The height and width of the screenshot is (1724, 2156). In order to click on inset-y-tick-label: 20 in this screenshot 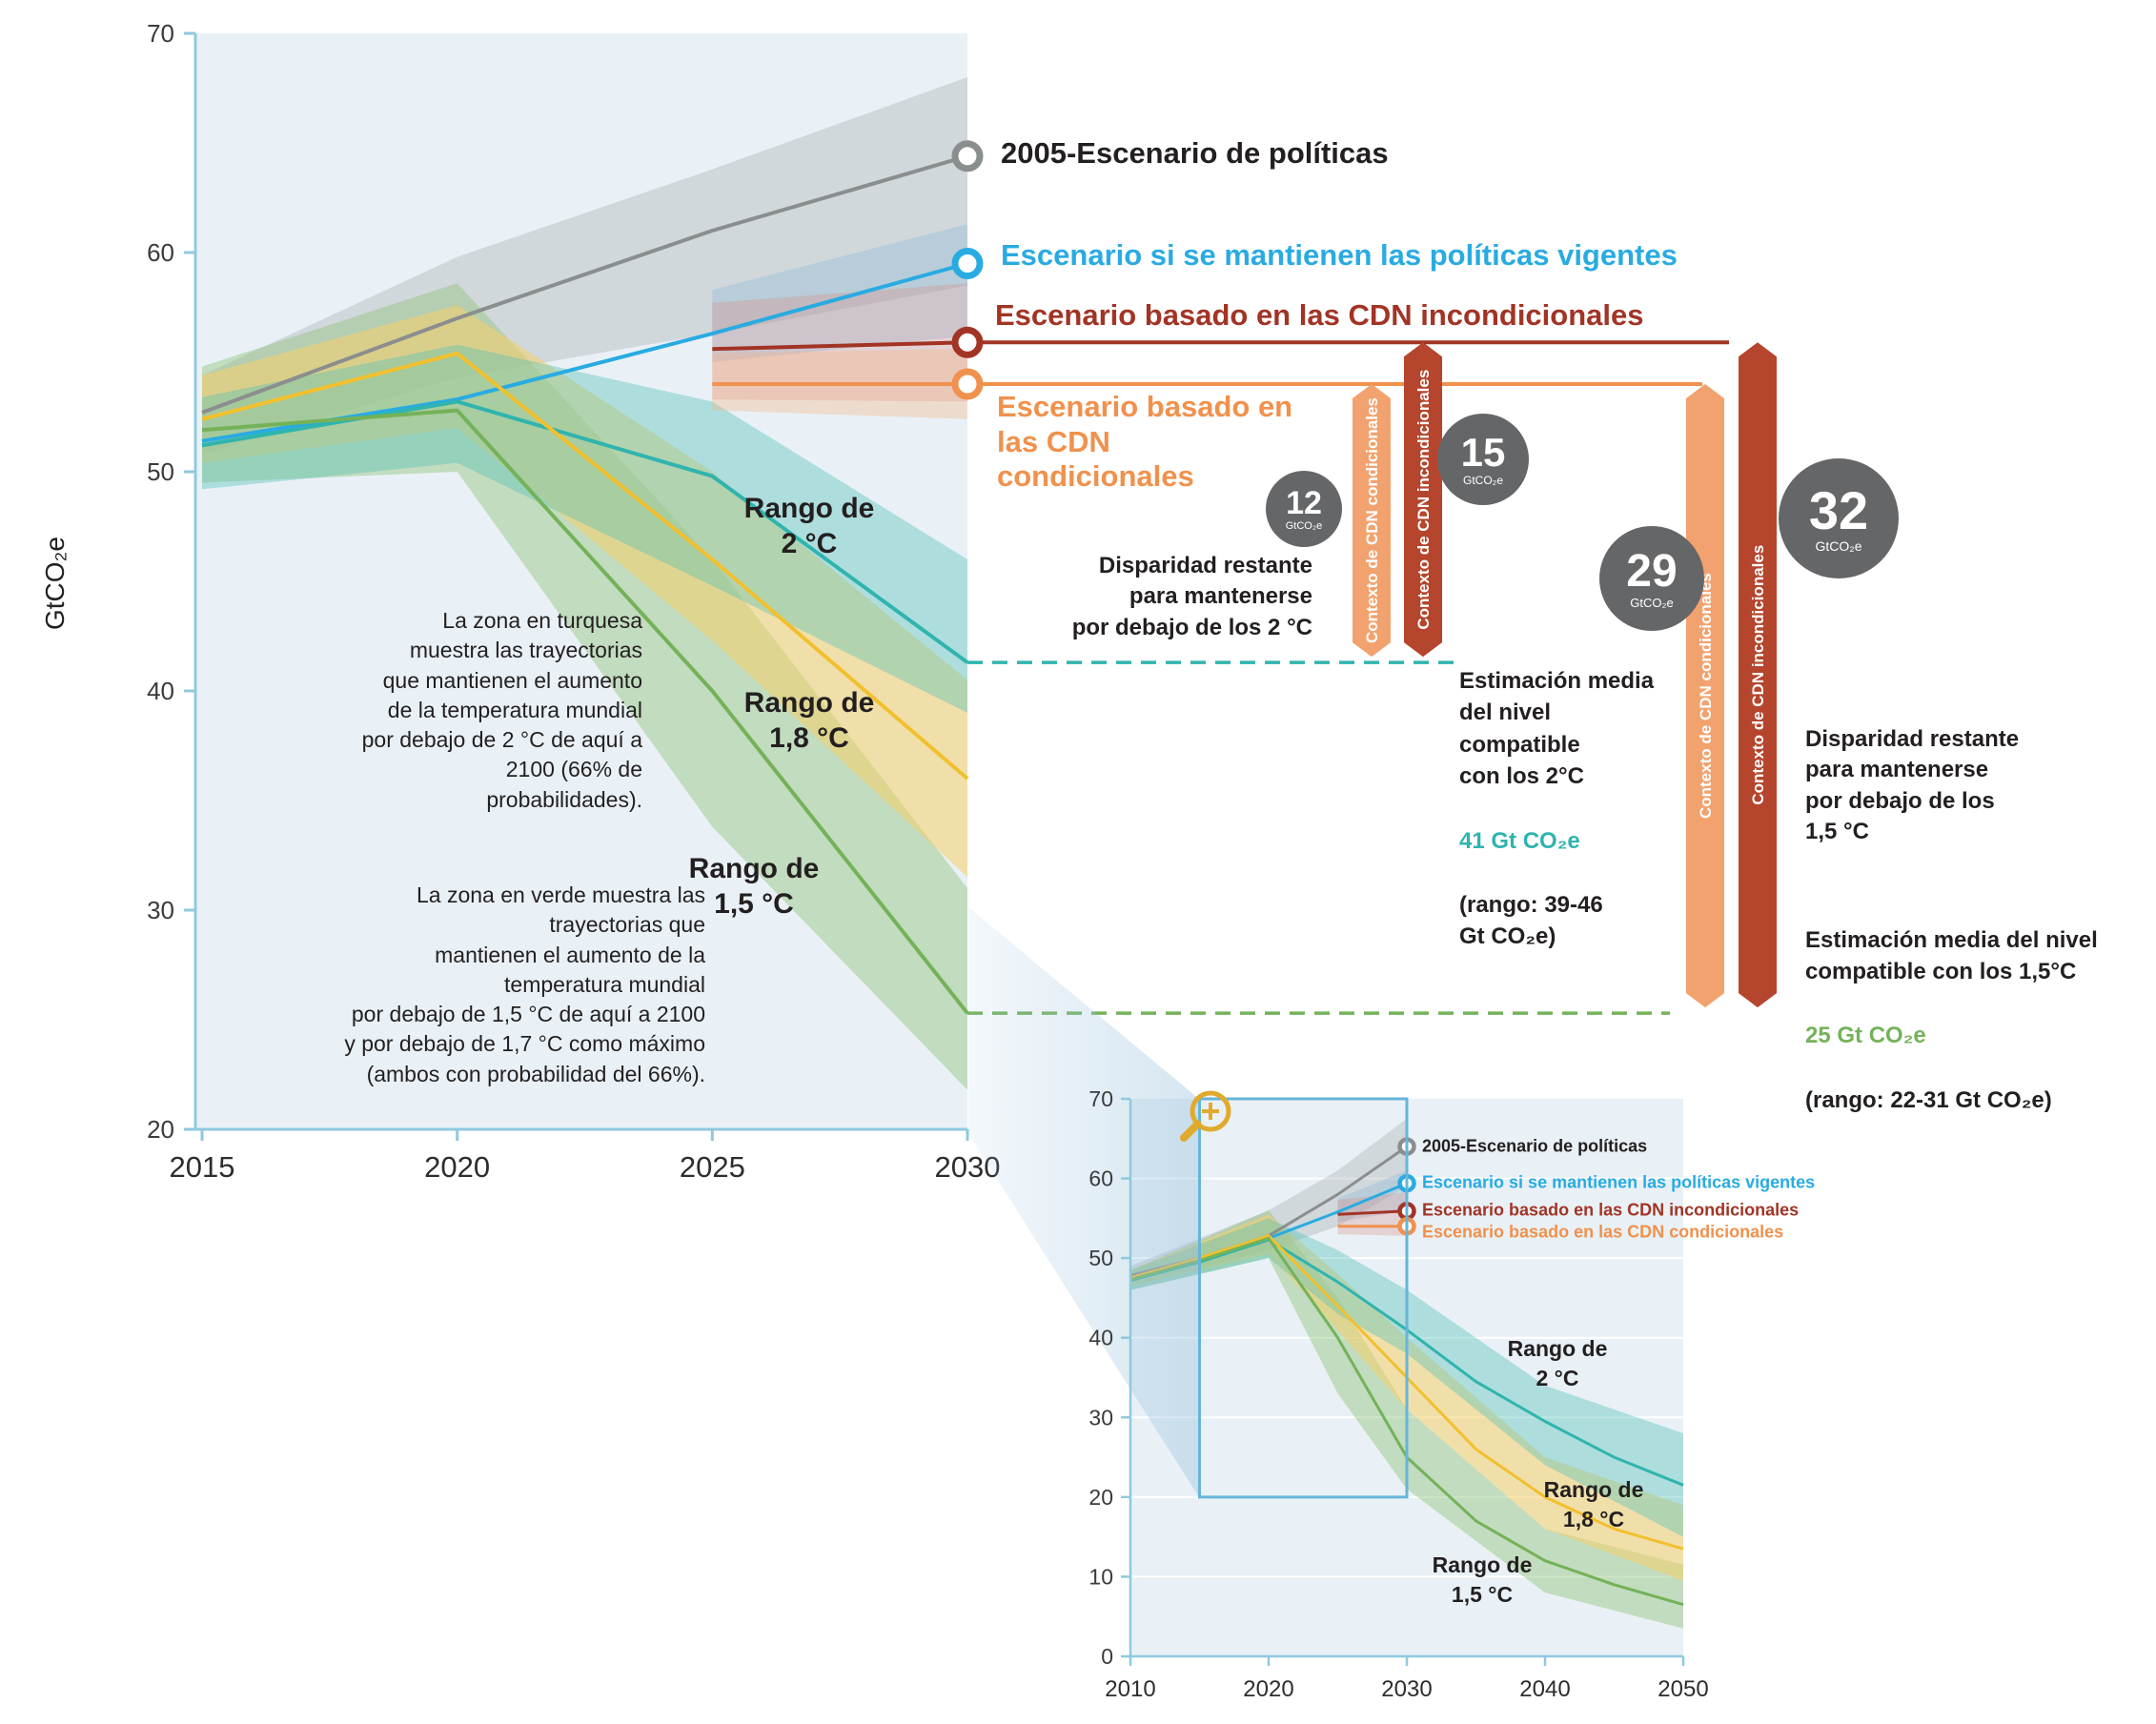, I will do `click(1101, 1497)`.